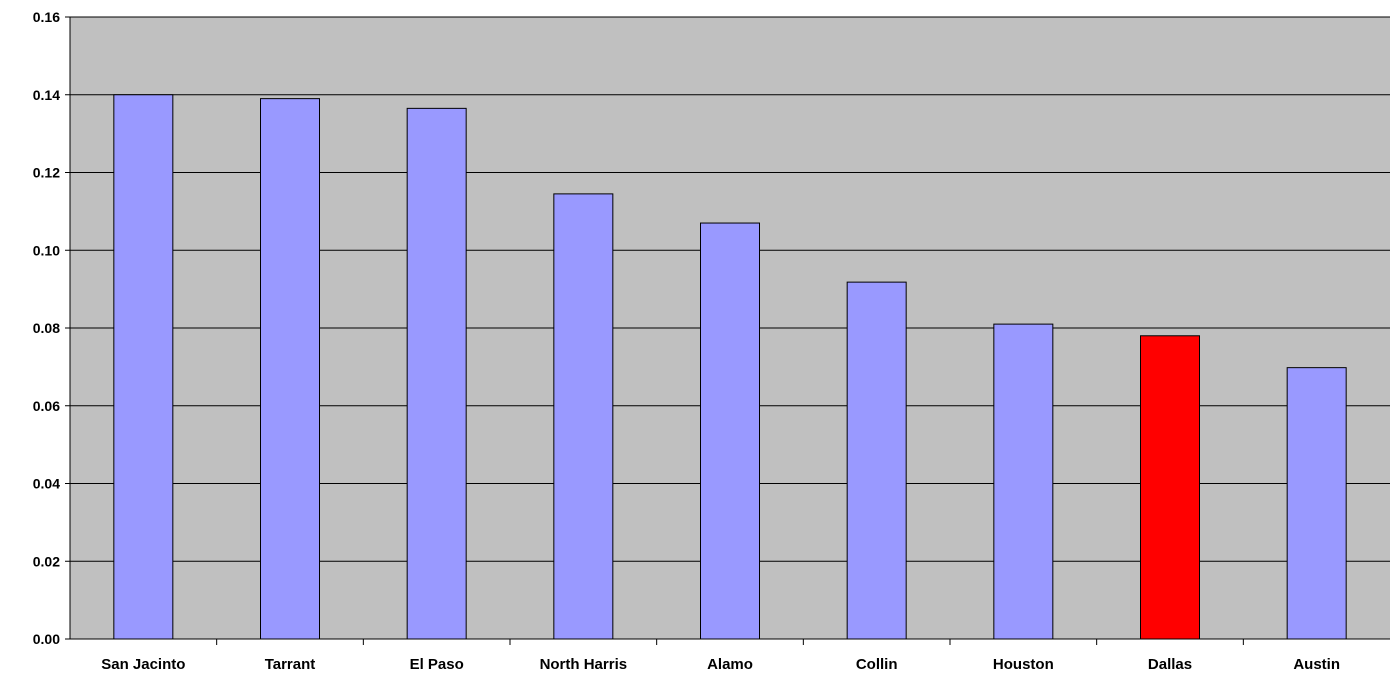 Image resolution: width=1391 pixels, height=679 pixels. Describe the element at coordinates (46, 639) in the screenshot. I see `y-tick-label: 0.00` at that location.